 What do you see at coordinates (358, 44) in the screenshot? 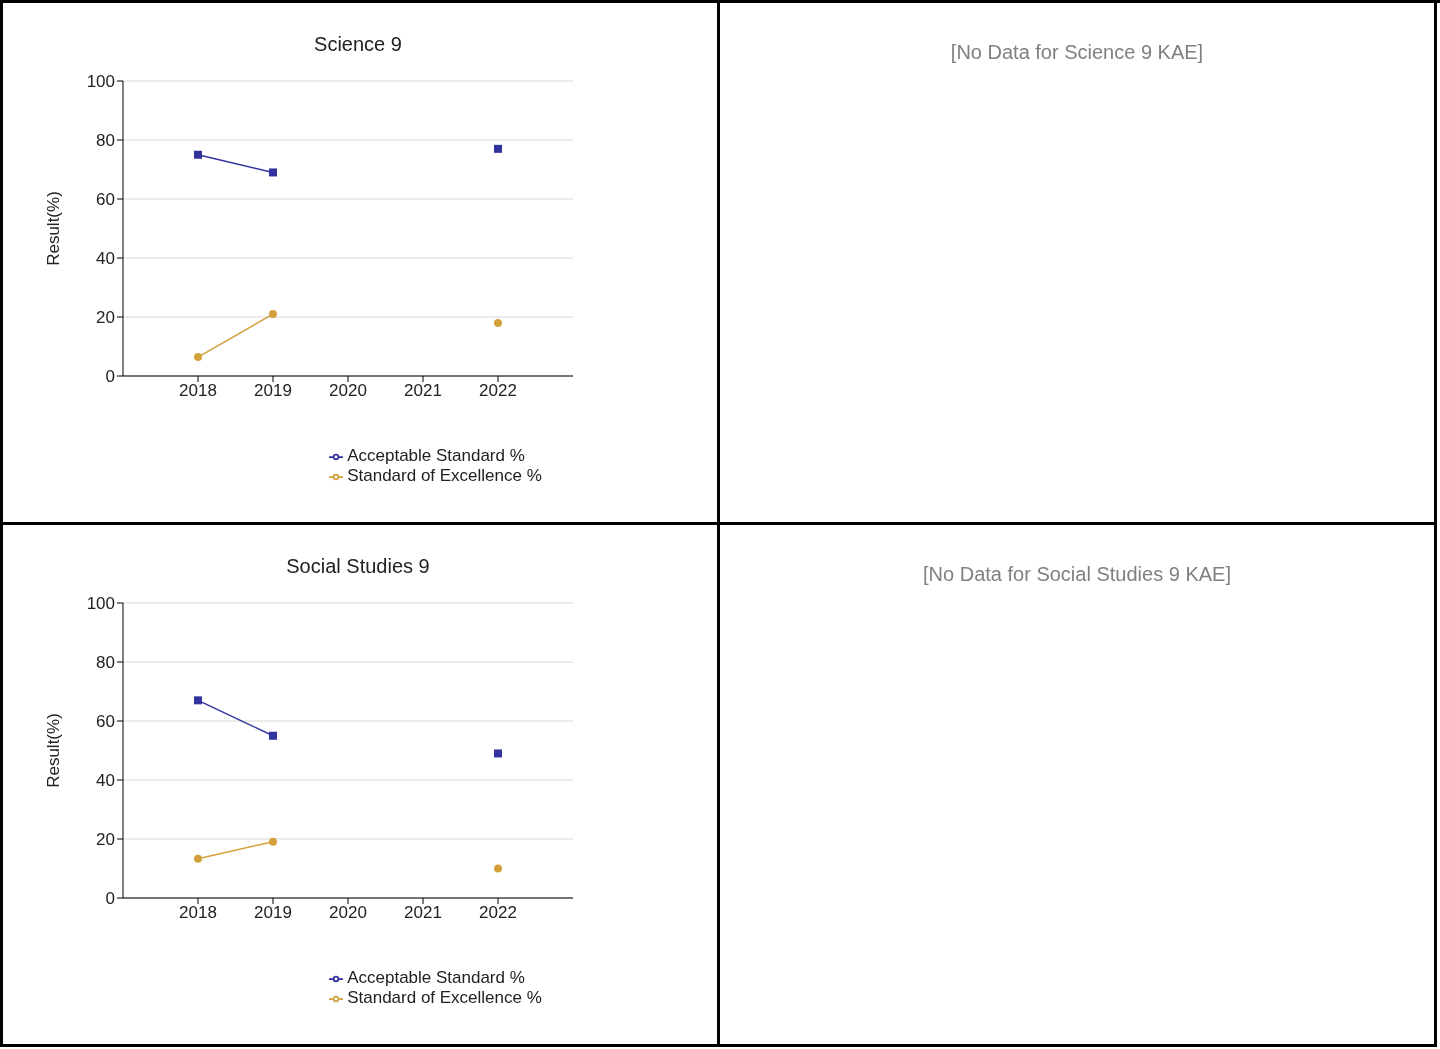
I see `chart-title: Science 9` at bounding box center [358, 44].